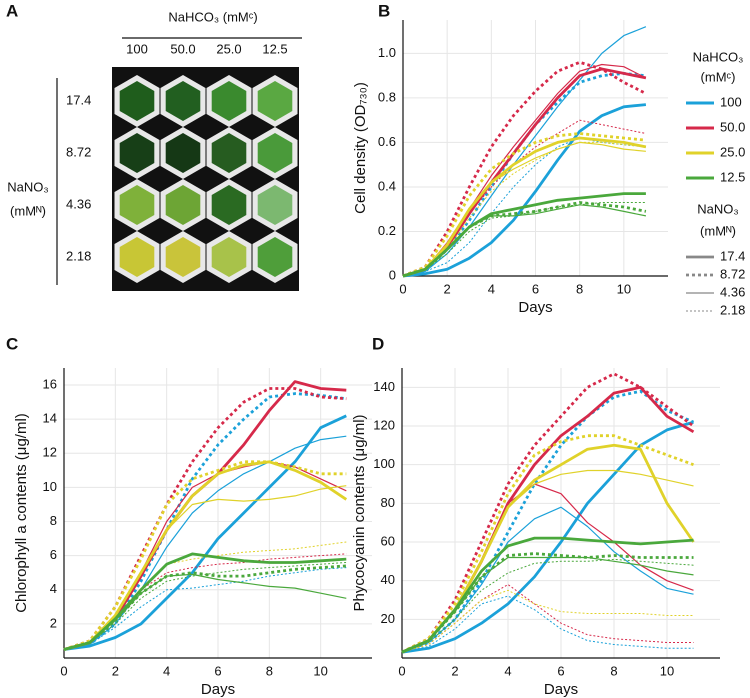 The image size is (750, 698). What do you see at coordinates (53, 588) in the screenshot?
I see `y-tick-label: 4` at bounding box center [53, 588].